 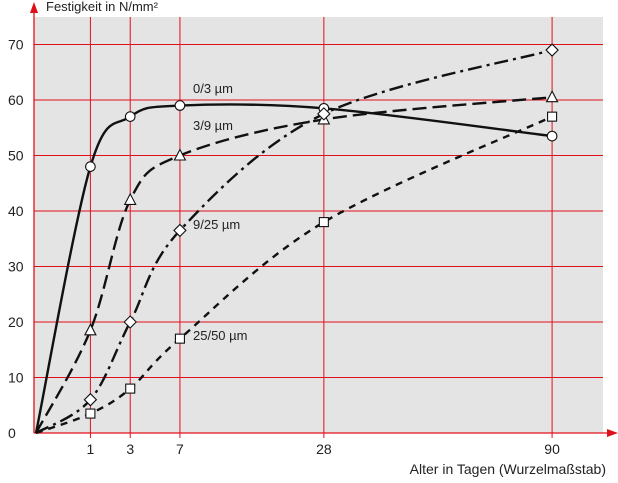 I want to click on series-label-1: 0/3 µm, so click(x=213, y=88).